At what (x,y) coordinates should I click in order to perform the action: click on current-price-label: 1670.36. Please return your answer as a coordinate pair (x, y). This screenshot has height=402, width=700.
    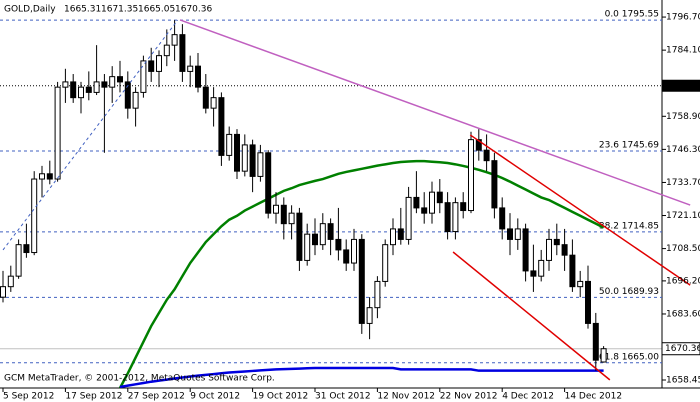
    Looking at the image, I should click on (682, 349).